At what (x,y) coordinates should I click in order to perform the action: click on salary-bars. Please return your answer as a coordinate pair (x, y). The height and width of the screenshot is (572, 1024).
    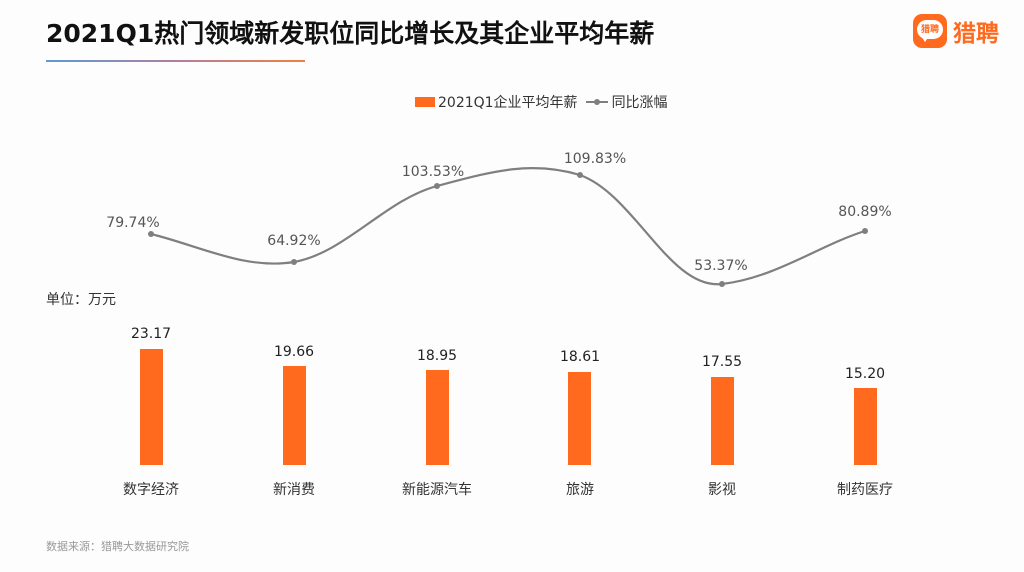
    Looking at the image, I should click on (508, 407).